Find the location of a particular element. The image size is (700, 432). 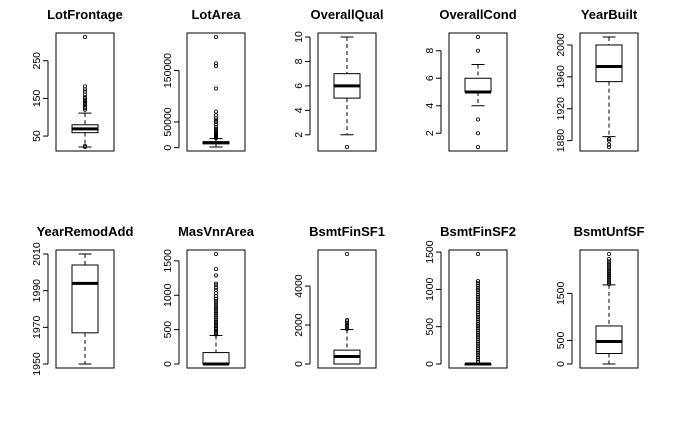

boxplot-panel-8: BsmtFinSF2 0 500 1000 1500 is located at coordinates (470, 296).